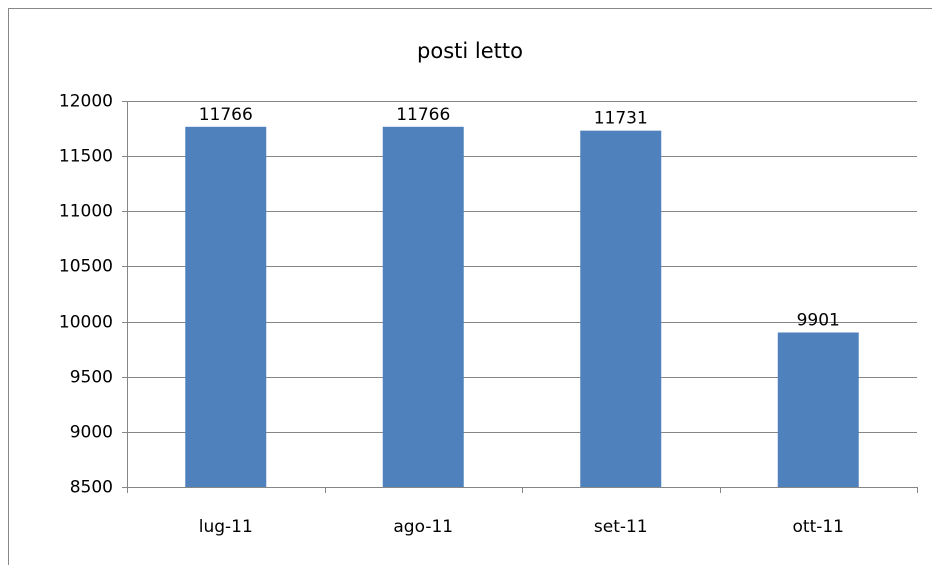 The image size is (932, 569). What do you see at coordinates (818, 320) in the screenshot?
I see `data-label: 9901` at bounding box center [818, 320].